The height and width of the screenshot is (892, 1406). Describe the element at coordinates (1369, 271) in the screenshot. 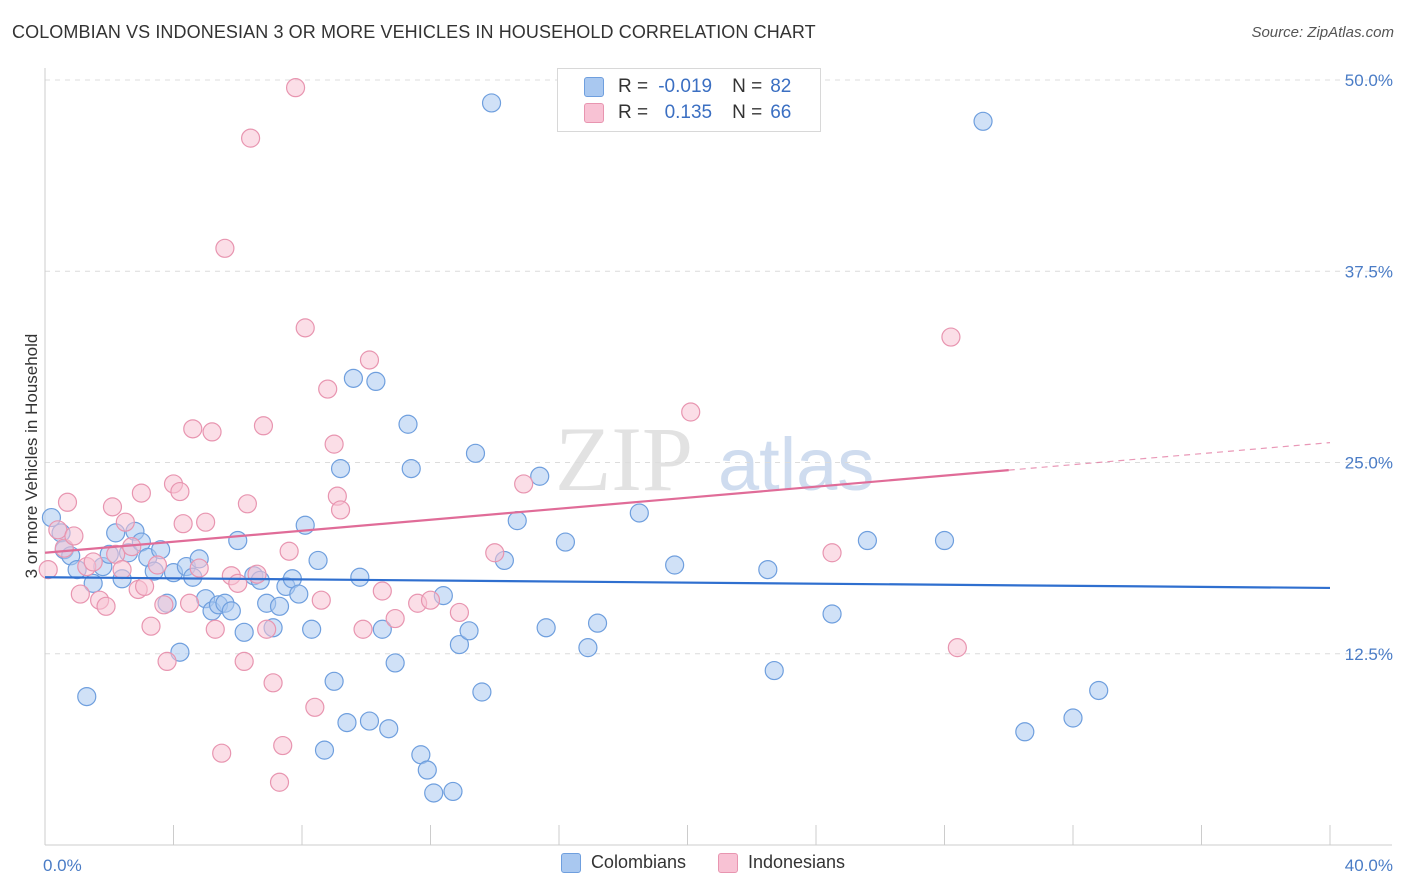

I see `y-tick-label-2: 37.5%` at that location.